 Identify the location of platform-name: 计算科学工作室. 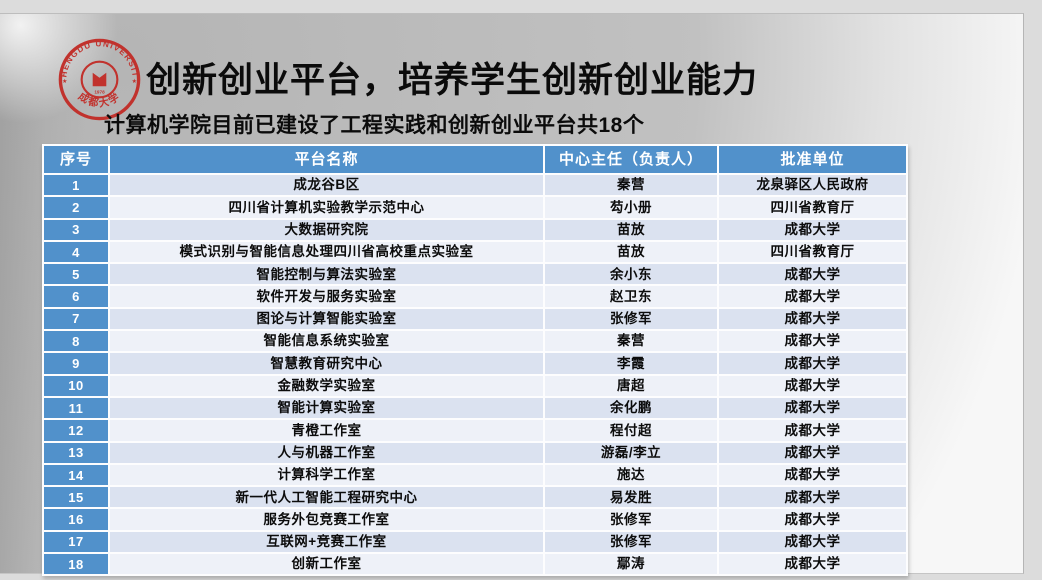
(326, 475).